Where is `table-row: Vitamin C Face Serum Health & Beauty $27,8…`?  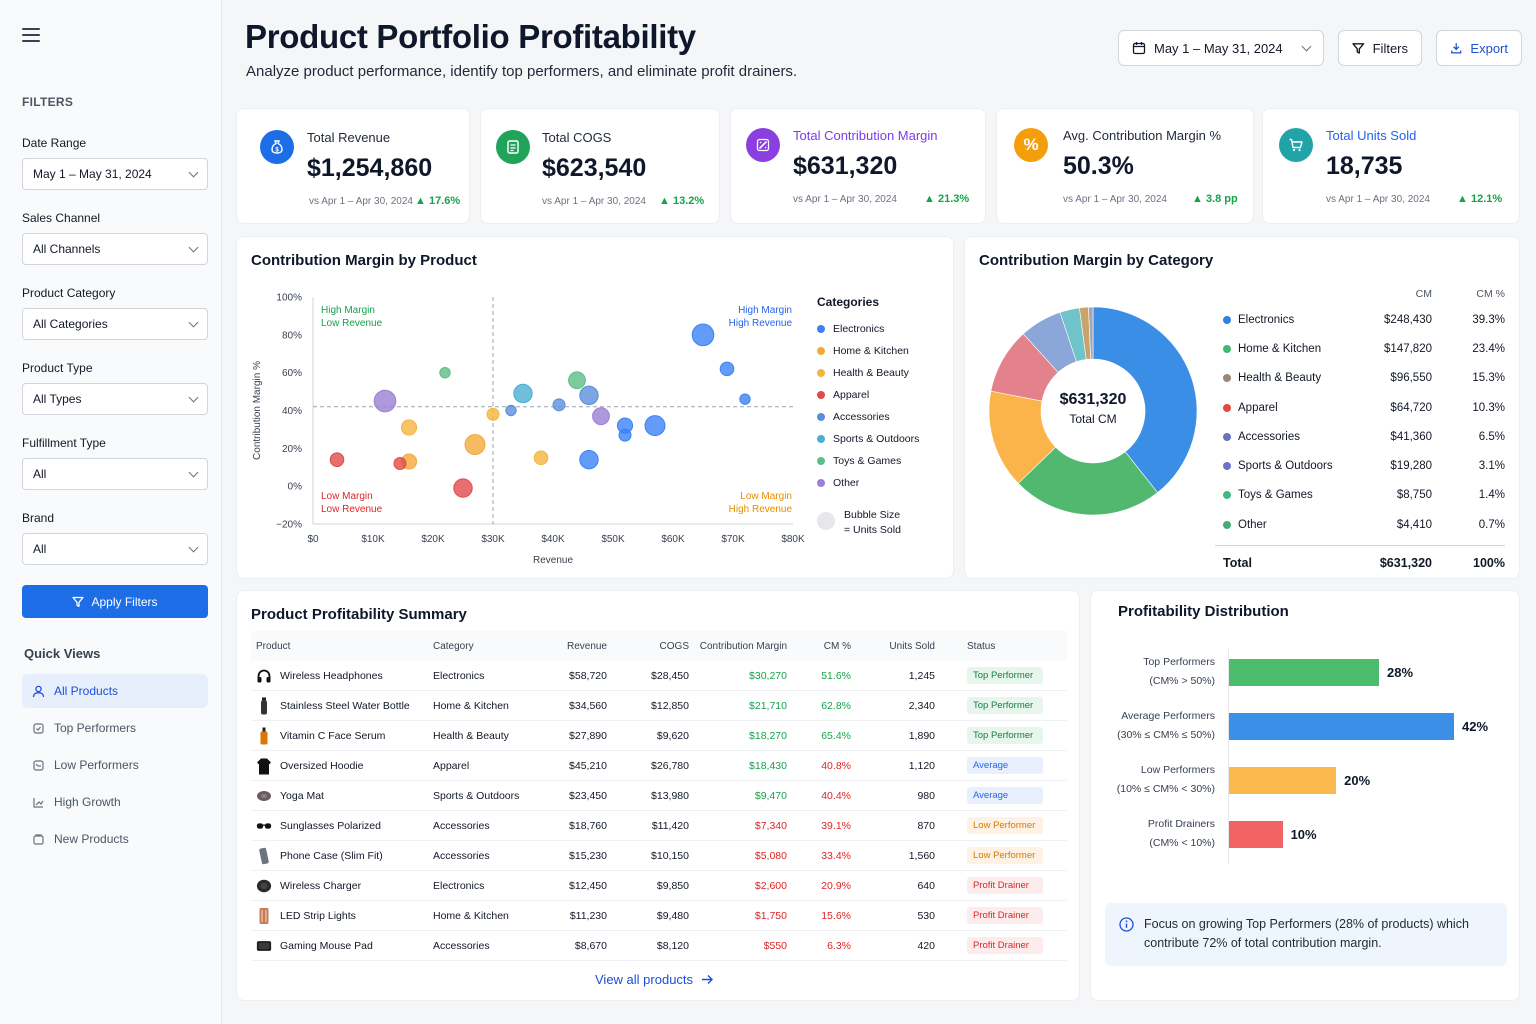
table-row: Vitamin C Face Serum Health & Beauty $27,8… is located at coordinates (659, 736).